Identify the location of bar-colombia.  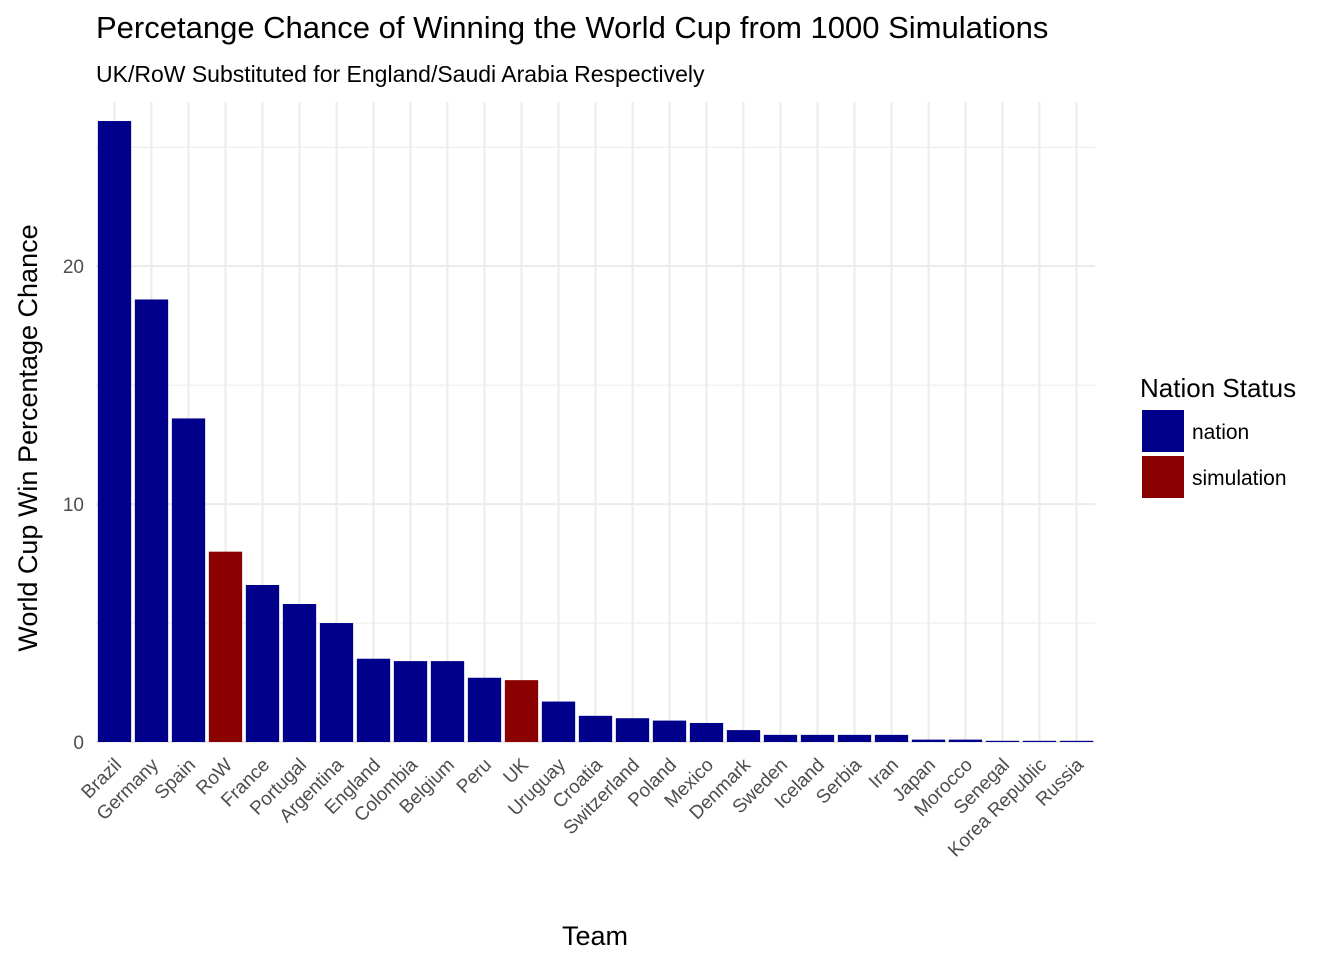
(410, 701).